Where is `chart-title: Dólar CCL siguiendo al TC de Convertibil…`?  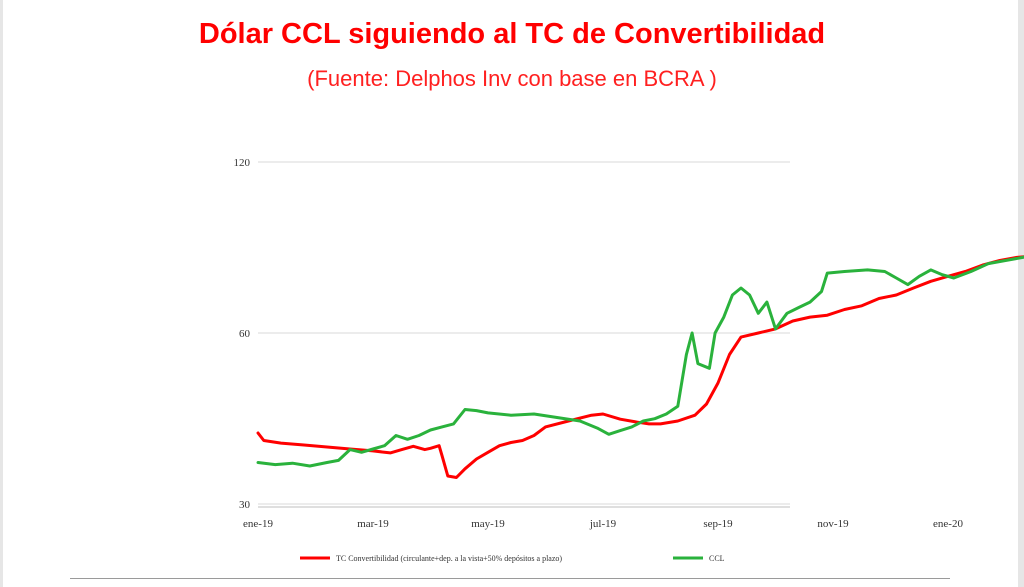 chart-title: Dólar CCL siguiendo al TC de Convertibil… is located at coordinates (512, 34).